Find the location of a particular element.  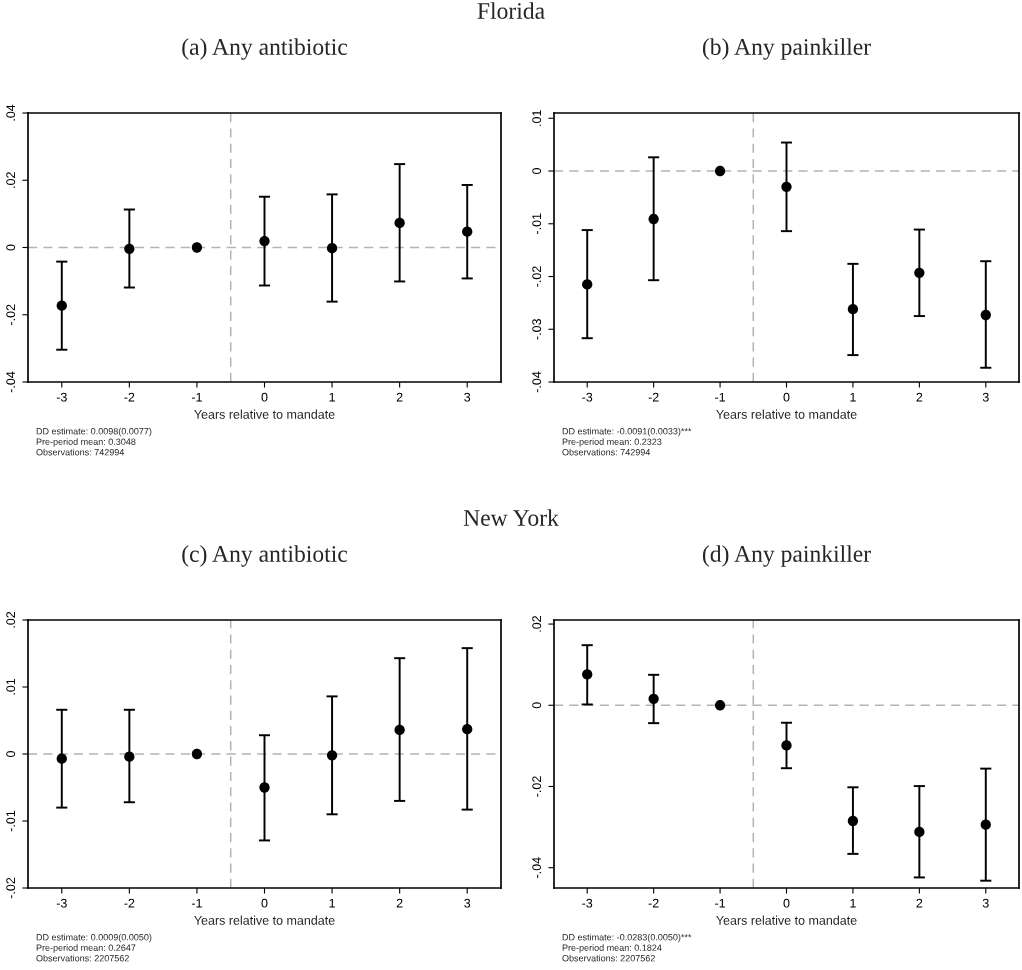

text: Pre-period mean: 0.3048 is located at coordinates (86, 442).